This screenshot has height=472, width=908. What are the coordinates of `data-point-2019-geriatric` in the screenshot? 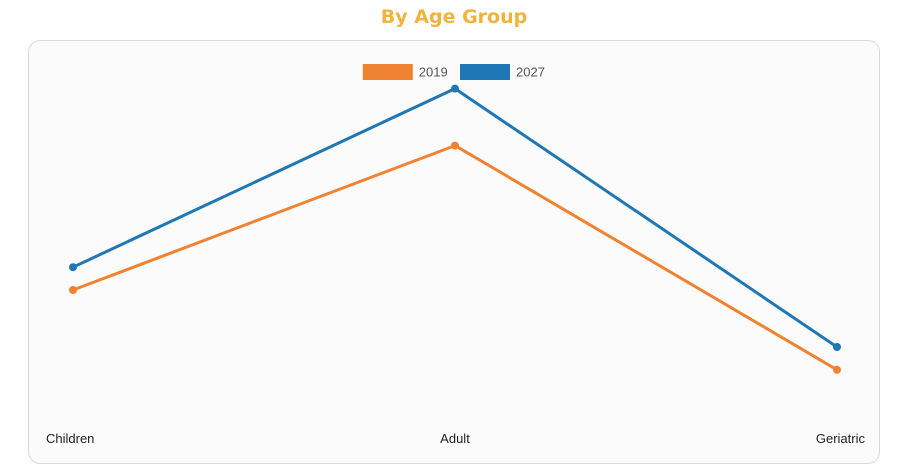 It's located at (837, 369).